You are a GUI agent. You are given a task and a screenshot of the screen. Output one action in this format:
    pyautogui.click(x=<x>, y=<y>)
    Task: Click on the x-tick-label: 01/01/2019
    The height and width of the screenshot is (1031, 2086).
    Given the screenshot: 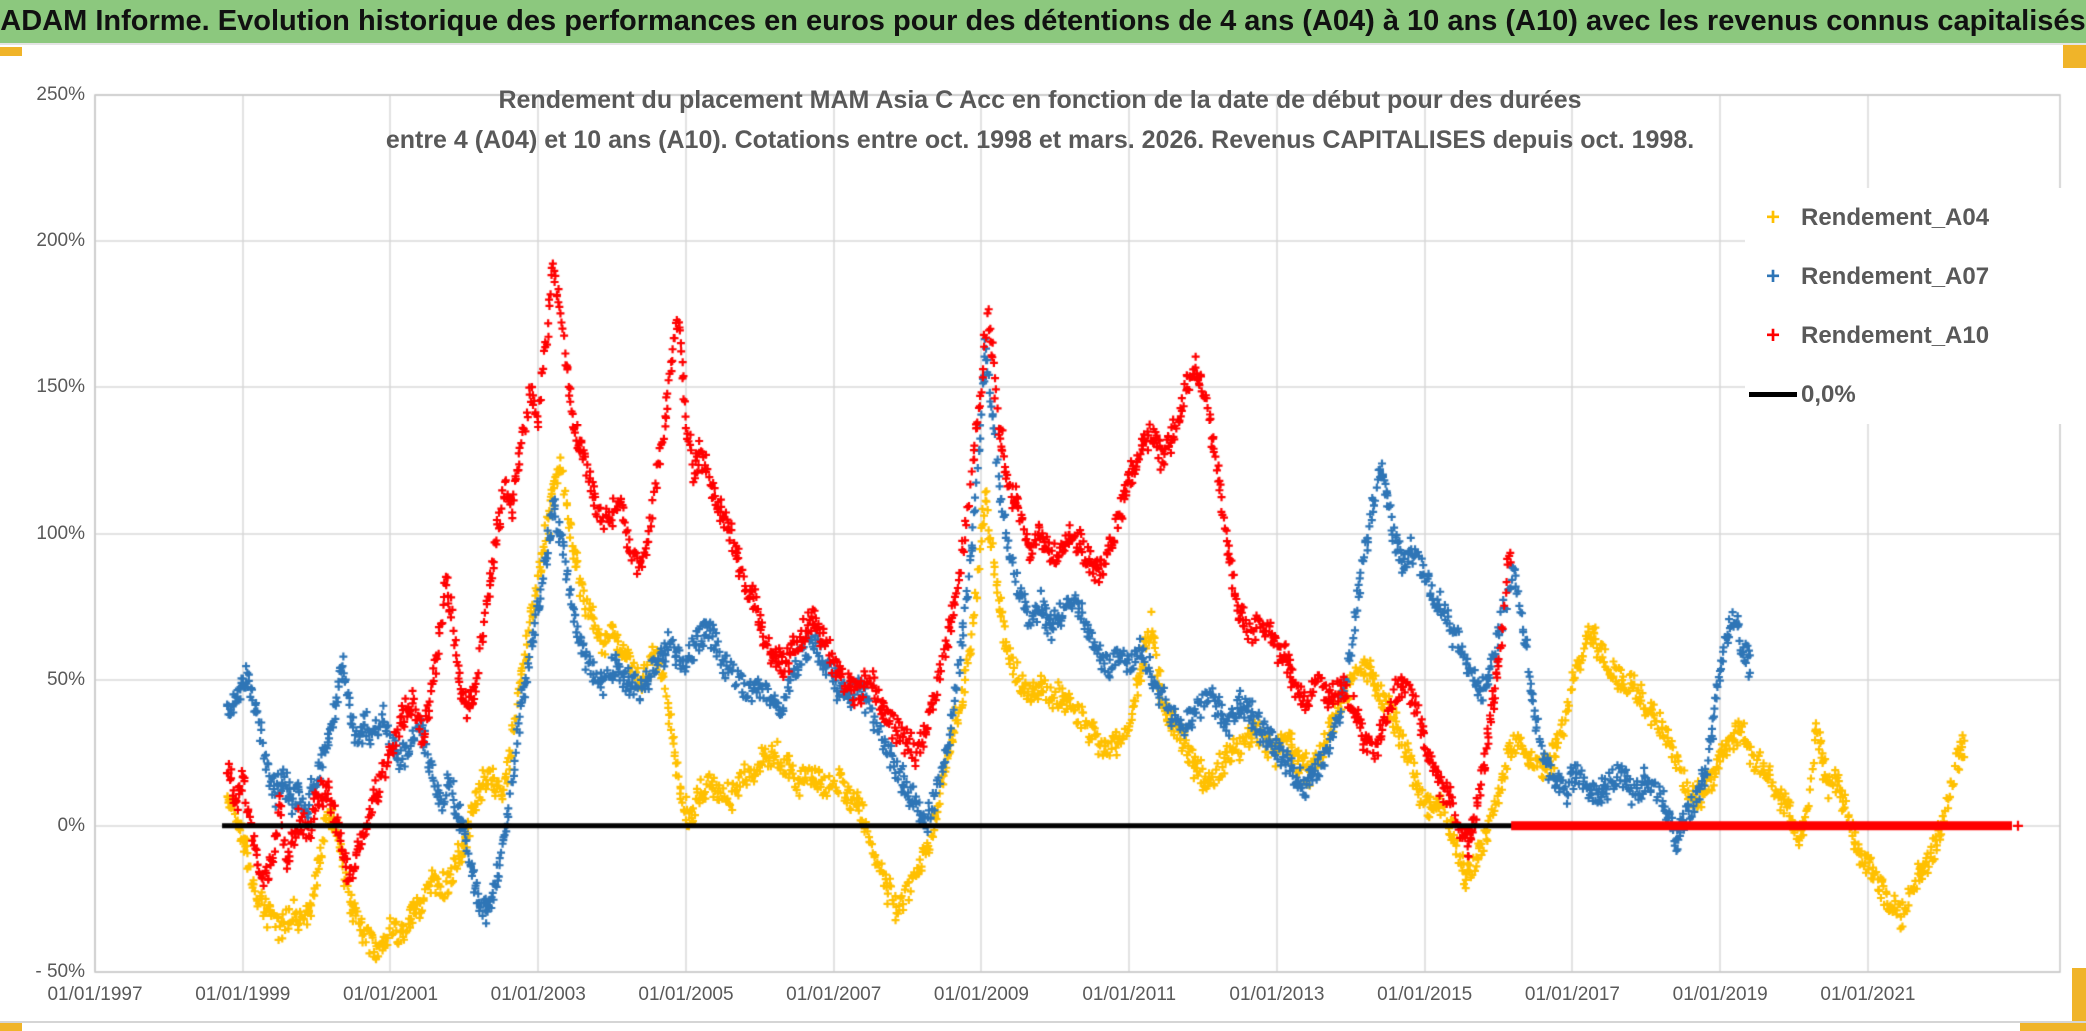 What is the action you would take?
    pyautogui.click(x=1720, y=994)
    